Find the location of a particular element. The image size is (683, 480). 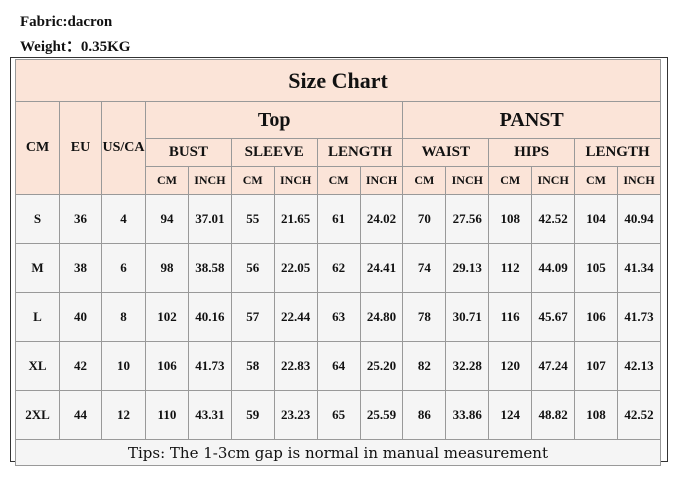

group-header: Top is located at coordinates (274, 120).